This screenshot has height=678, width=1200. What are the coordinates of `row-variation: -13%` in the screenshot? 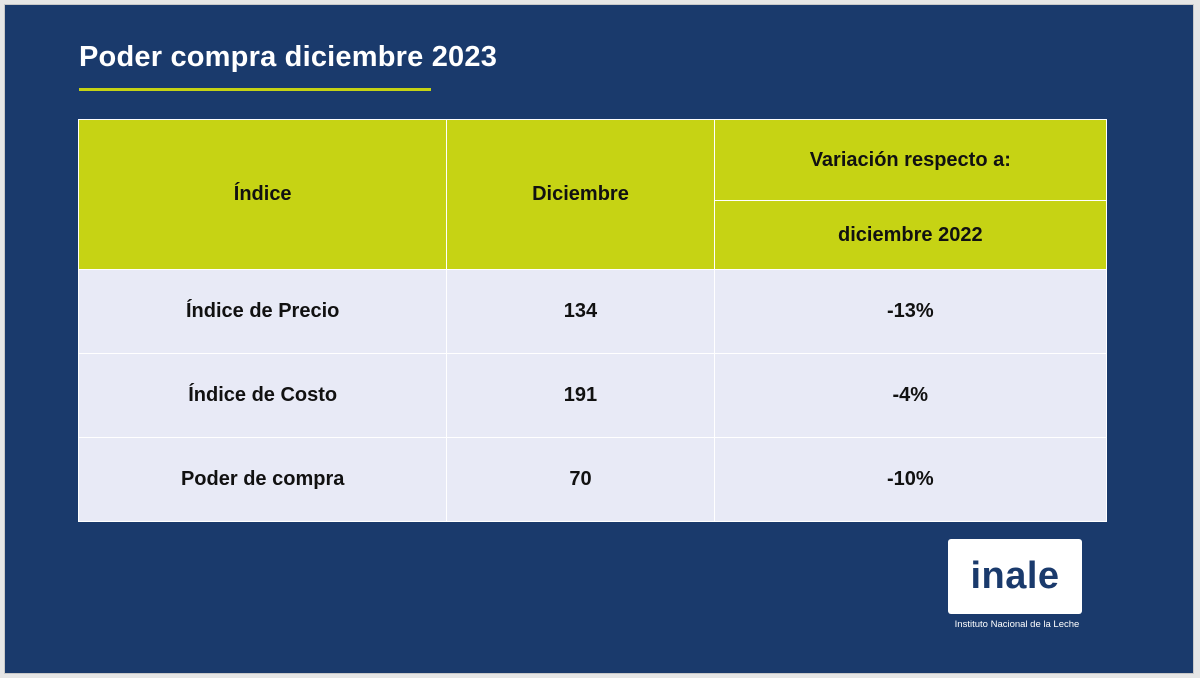 It's located at (910, 311).